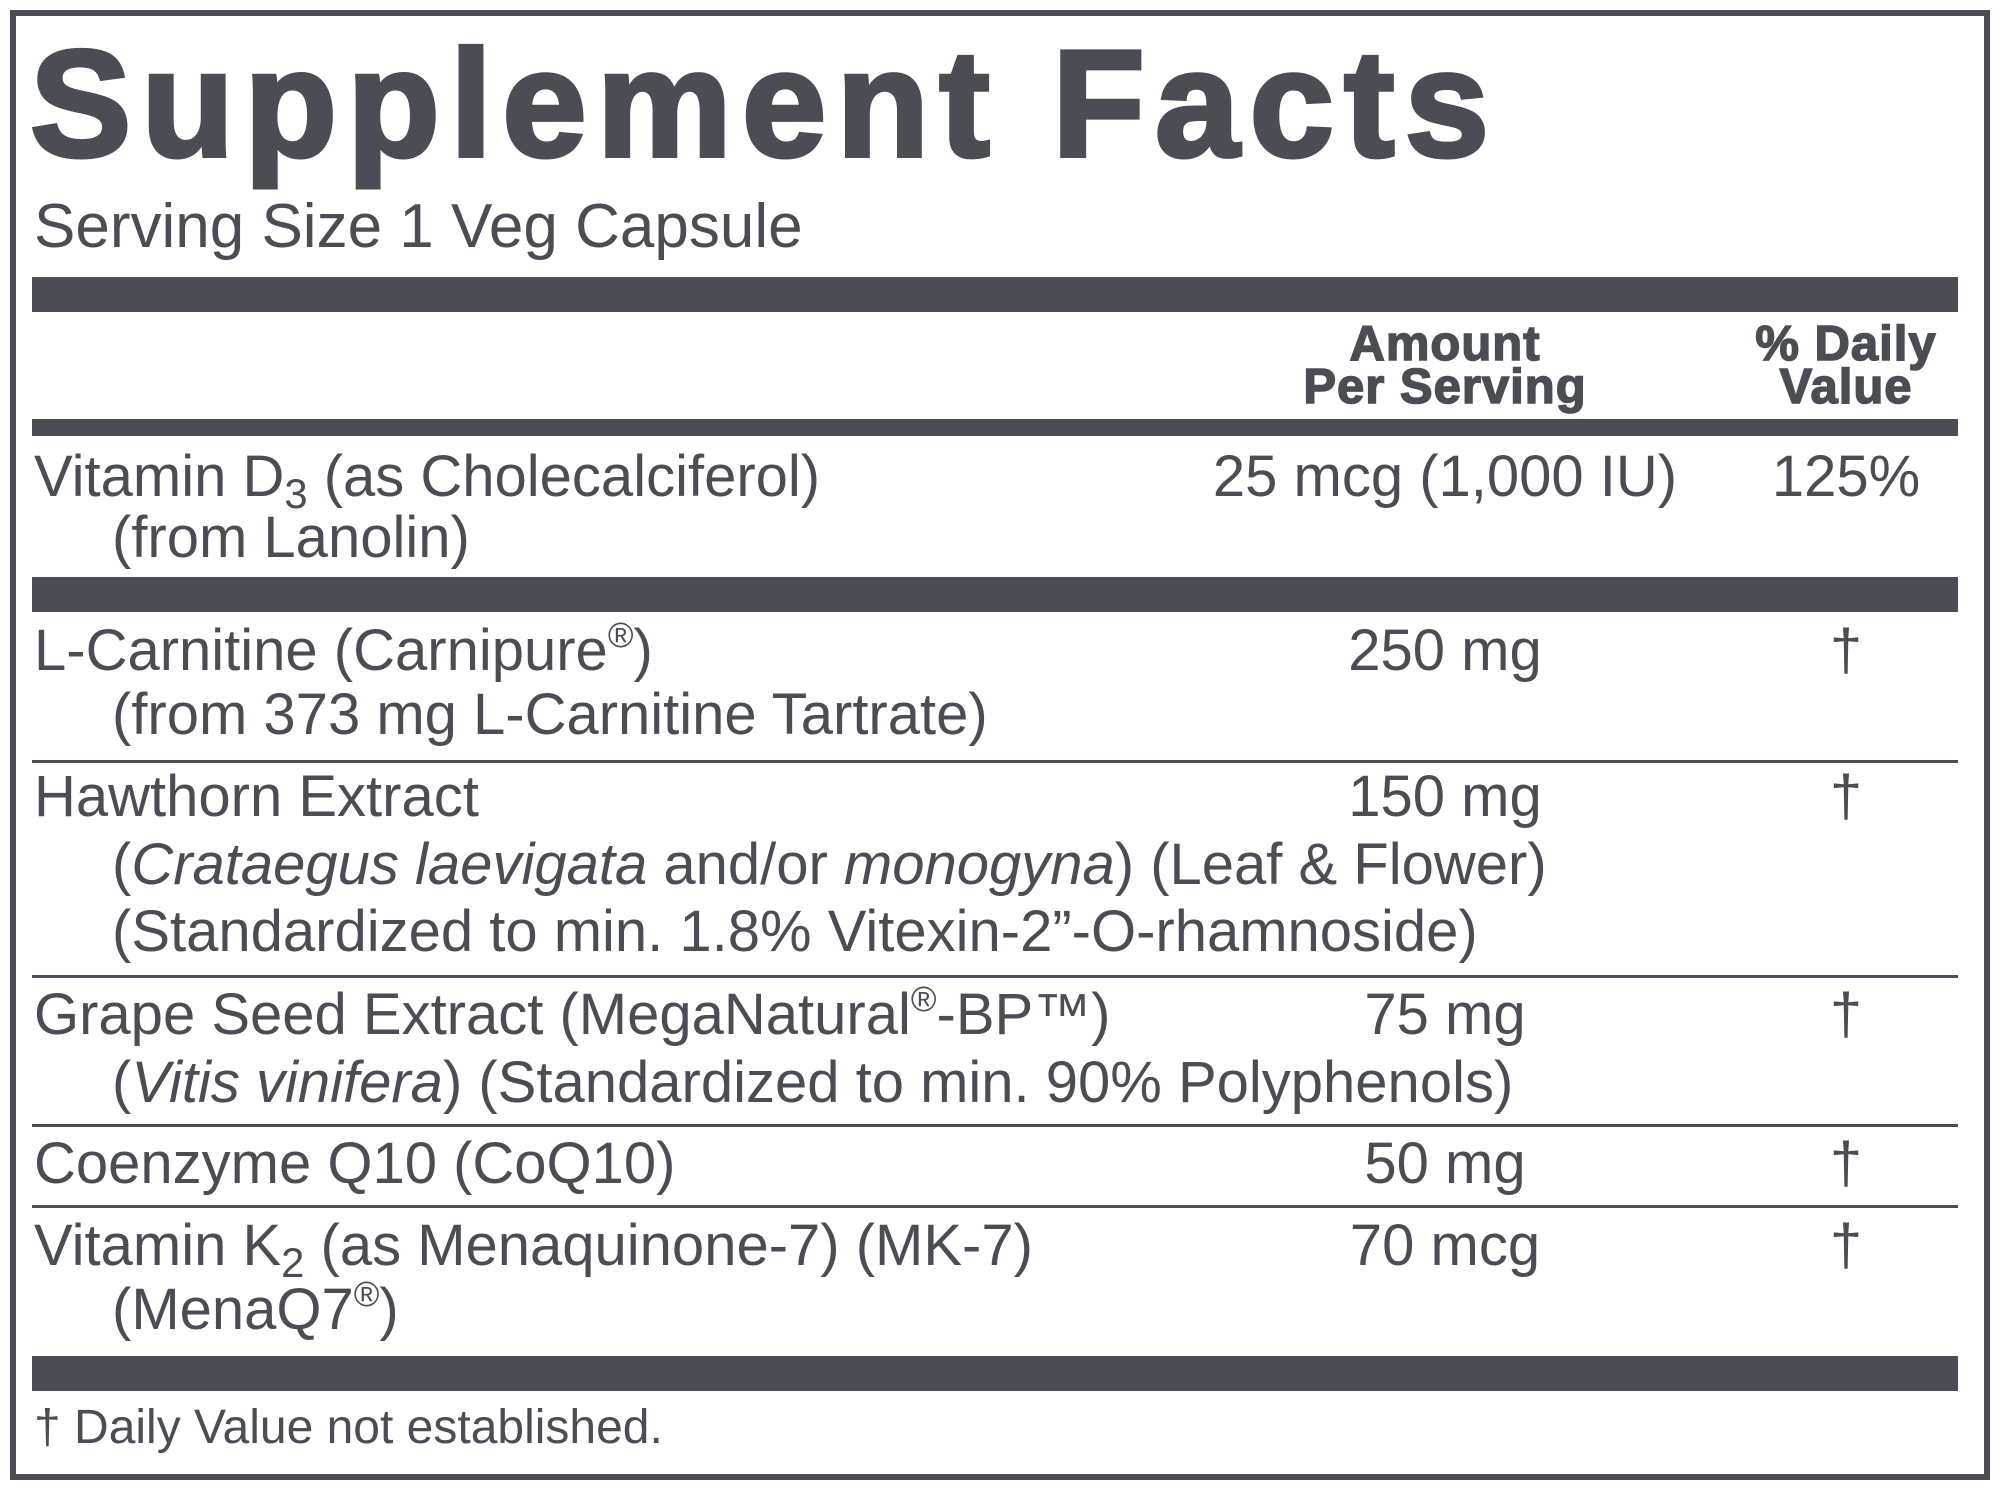 The height and width of the screenshot is (1488, 2000). What do you see at coordinates (321, 650) in the screenshot?
I see `text: L-Carnitine (Carnipure` at bounding box center [321, 650].